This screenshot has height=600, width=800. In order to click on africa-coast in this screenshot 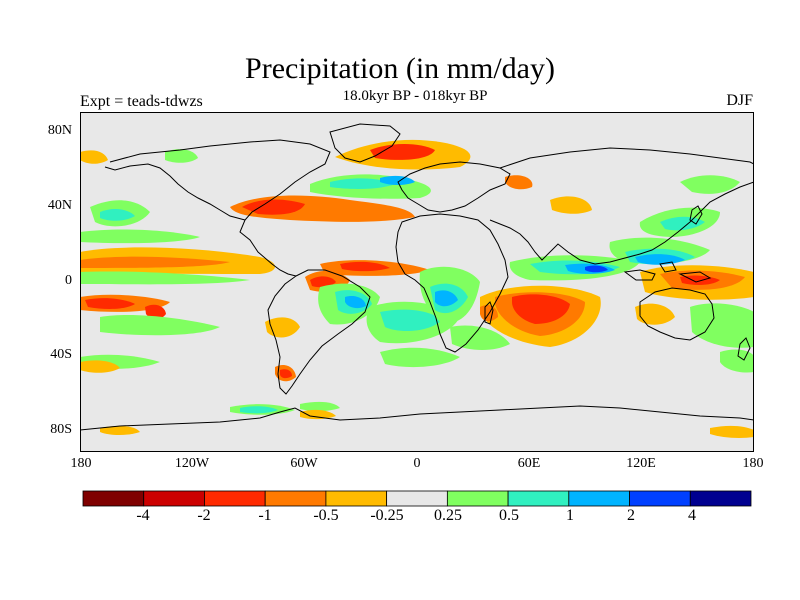, I will do `click(452, 283)`.